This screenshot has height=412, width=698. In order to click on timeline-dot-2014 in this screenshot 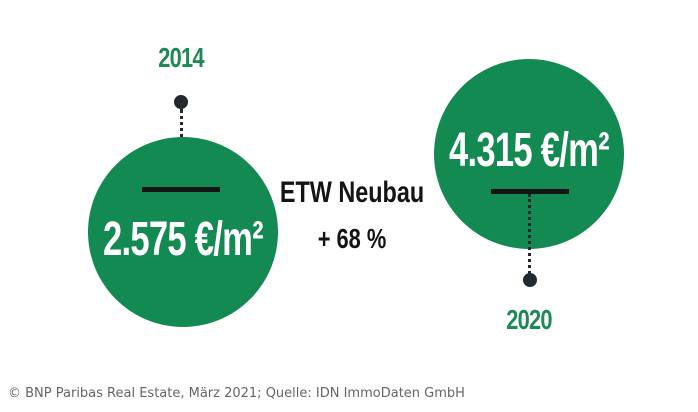, I will do `click(181, 102)`.